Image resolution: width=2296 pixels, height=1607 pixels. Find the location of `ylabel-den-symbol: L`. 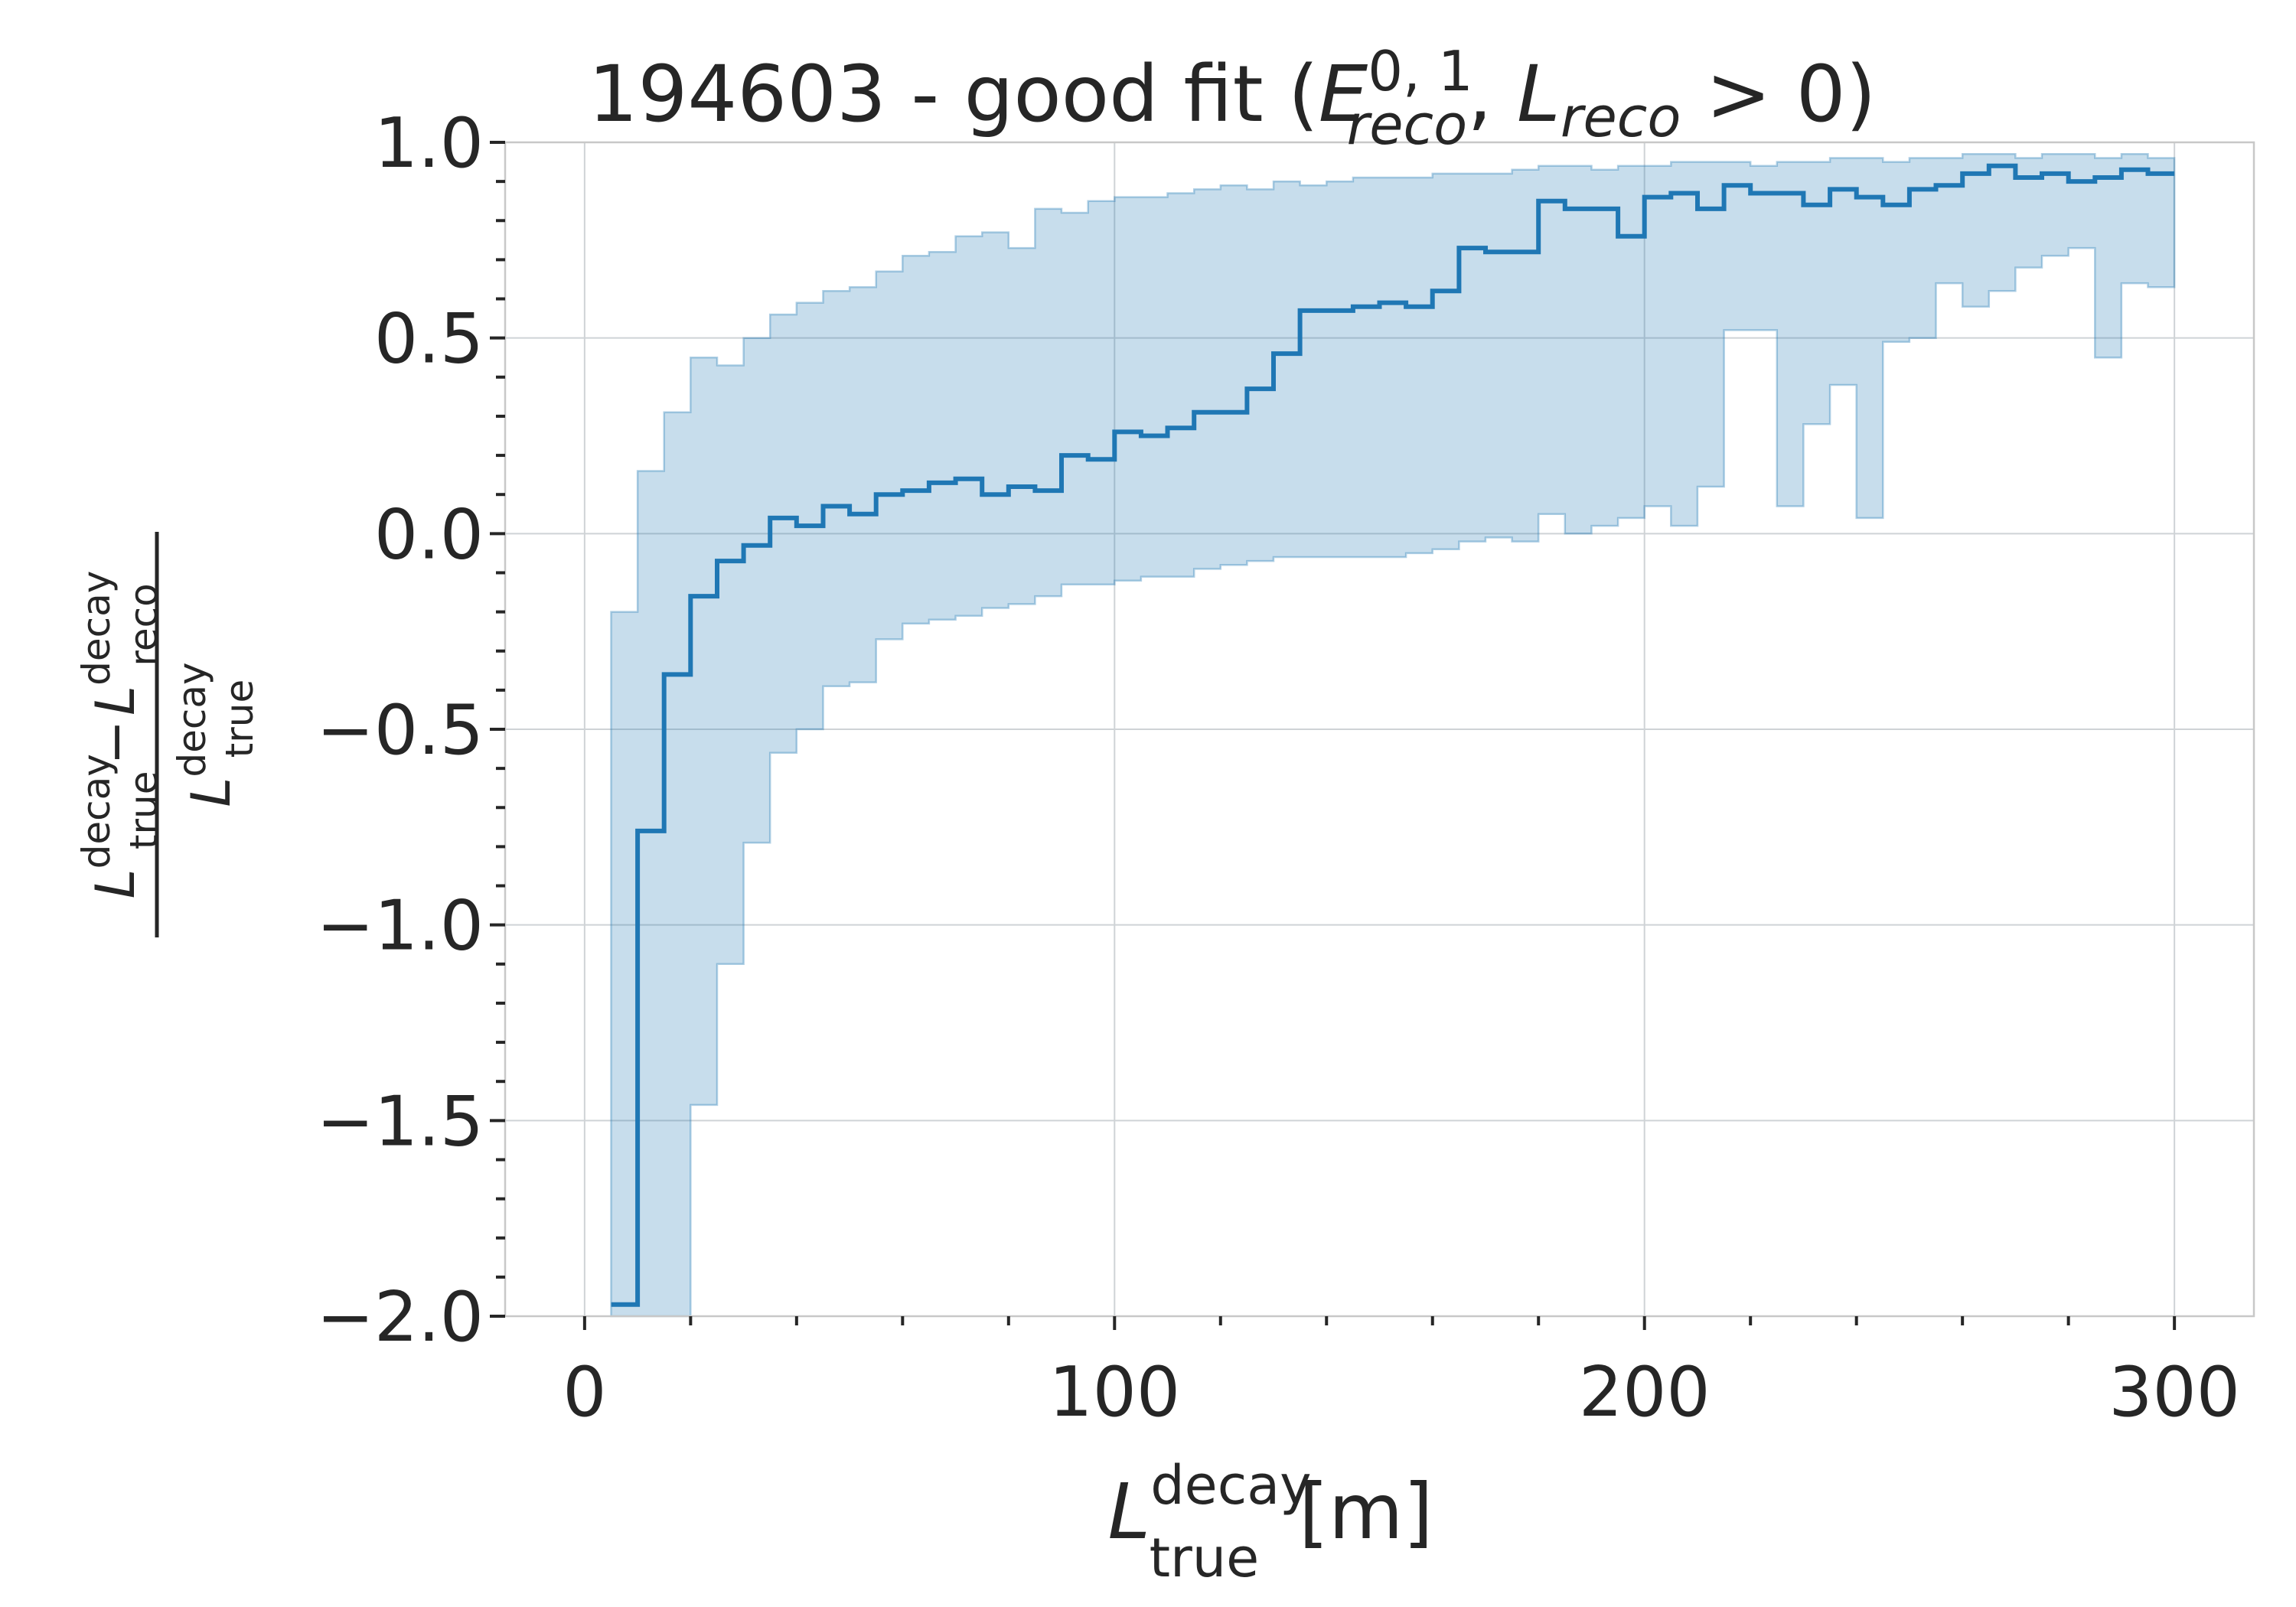

ylabel-den-symbol: L is located at coordinates (211, 792).